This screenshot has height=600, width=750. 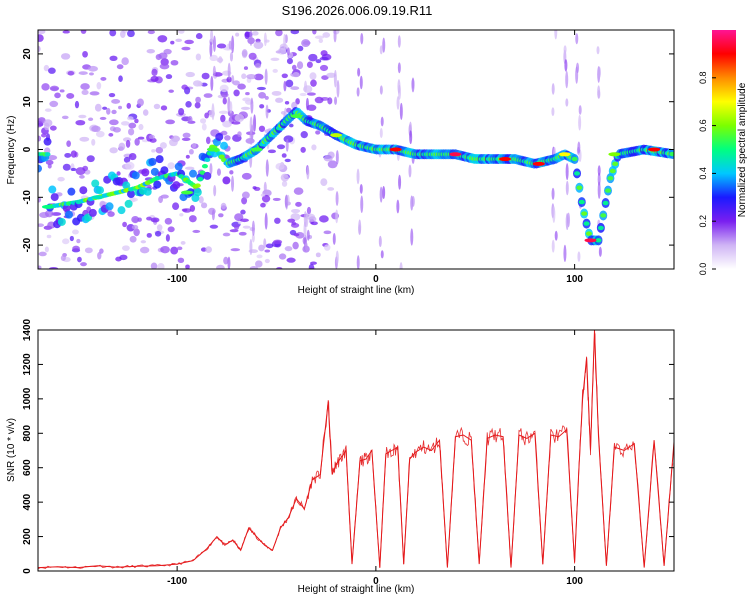 I want to click on y-tick-label: 200, so click(x=27, y=536).